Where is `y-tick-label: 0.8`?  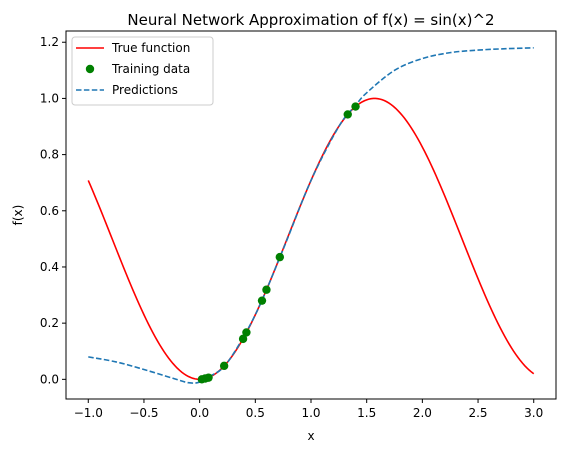 y-tick-label: 0.8 is located at coordinates (49, 155).